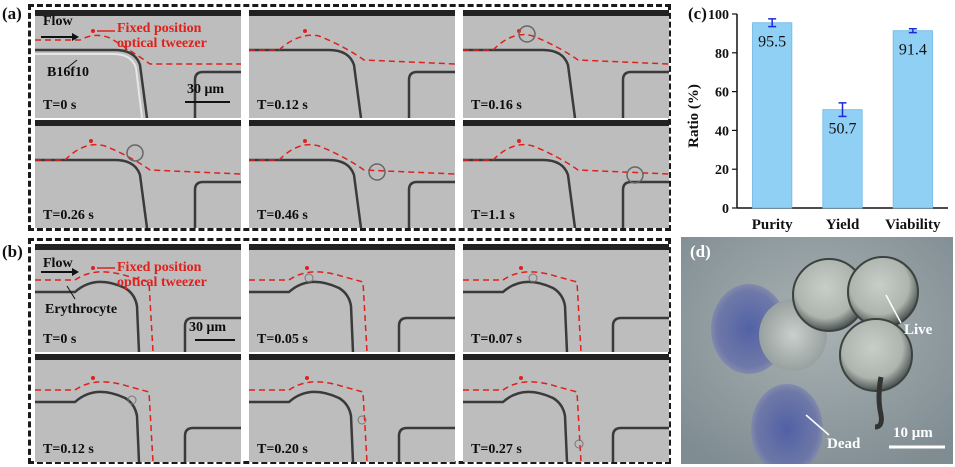 The image size is (955, 467). Describe the element at coordinates (817, 350) in the screenshot. I see `cell-micrograph: Live Dead 10 μm` at that location.